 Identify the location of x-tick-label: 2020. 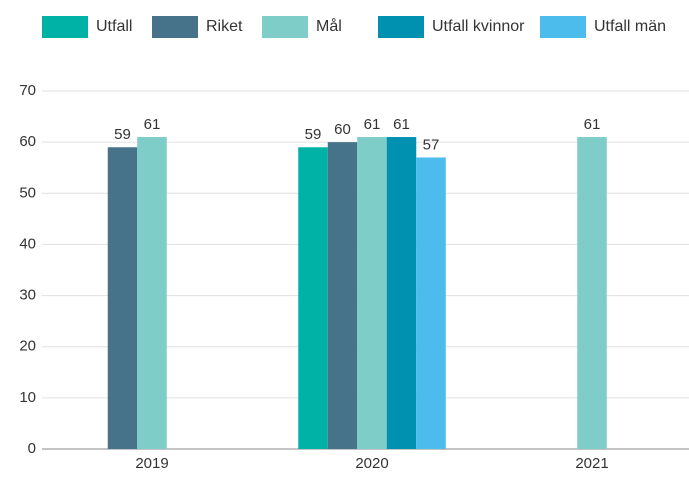
(371, 463).